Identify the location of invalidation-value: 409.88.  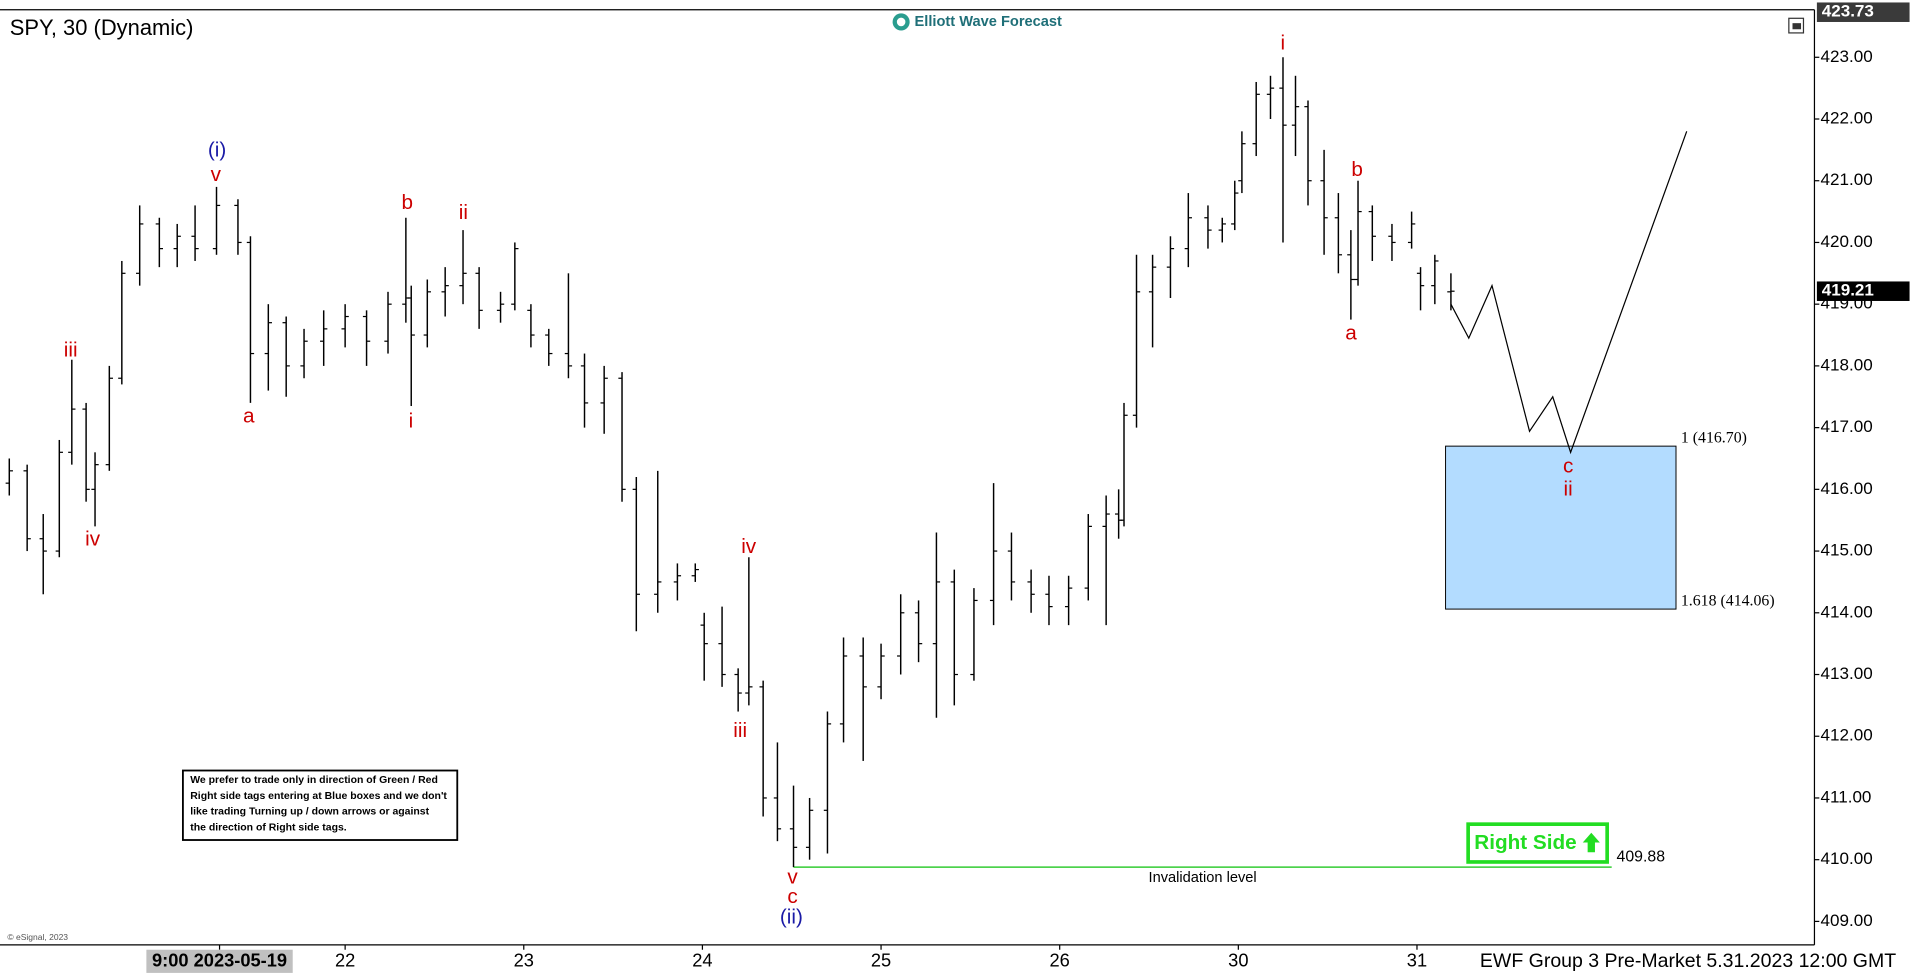
(1641, 857).